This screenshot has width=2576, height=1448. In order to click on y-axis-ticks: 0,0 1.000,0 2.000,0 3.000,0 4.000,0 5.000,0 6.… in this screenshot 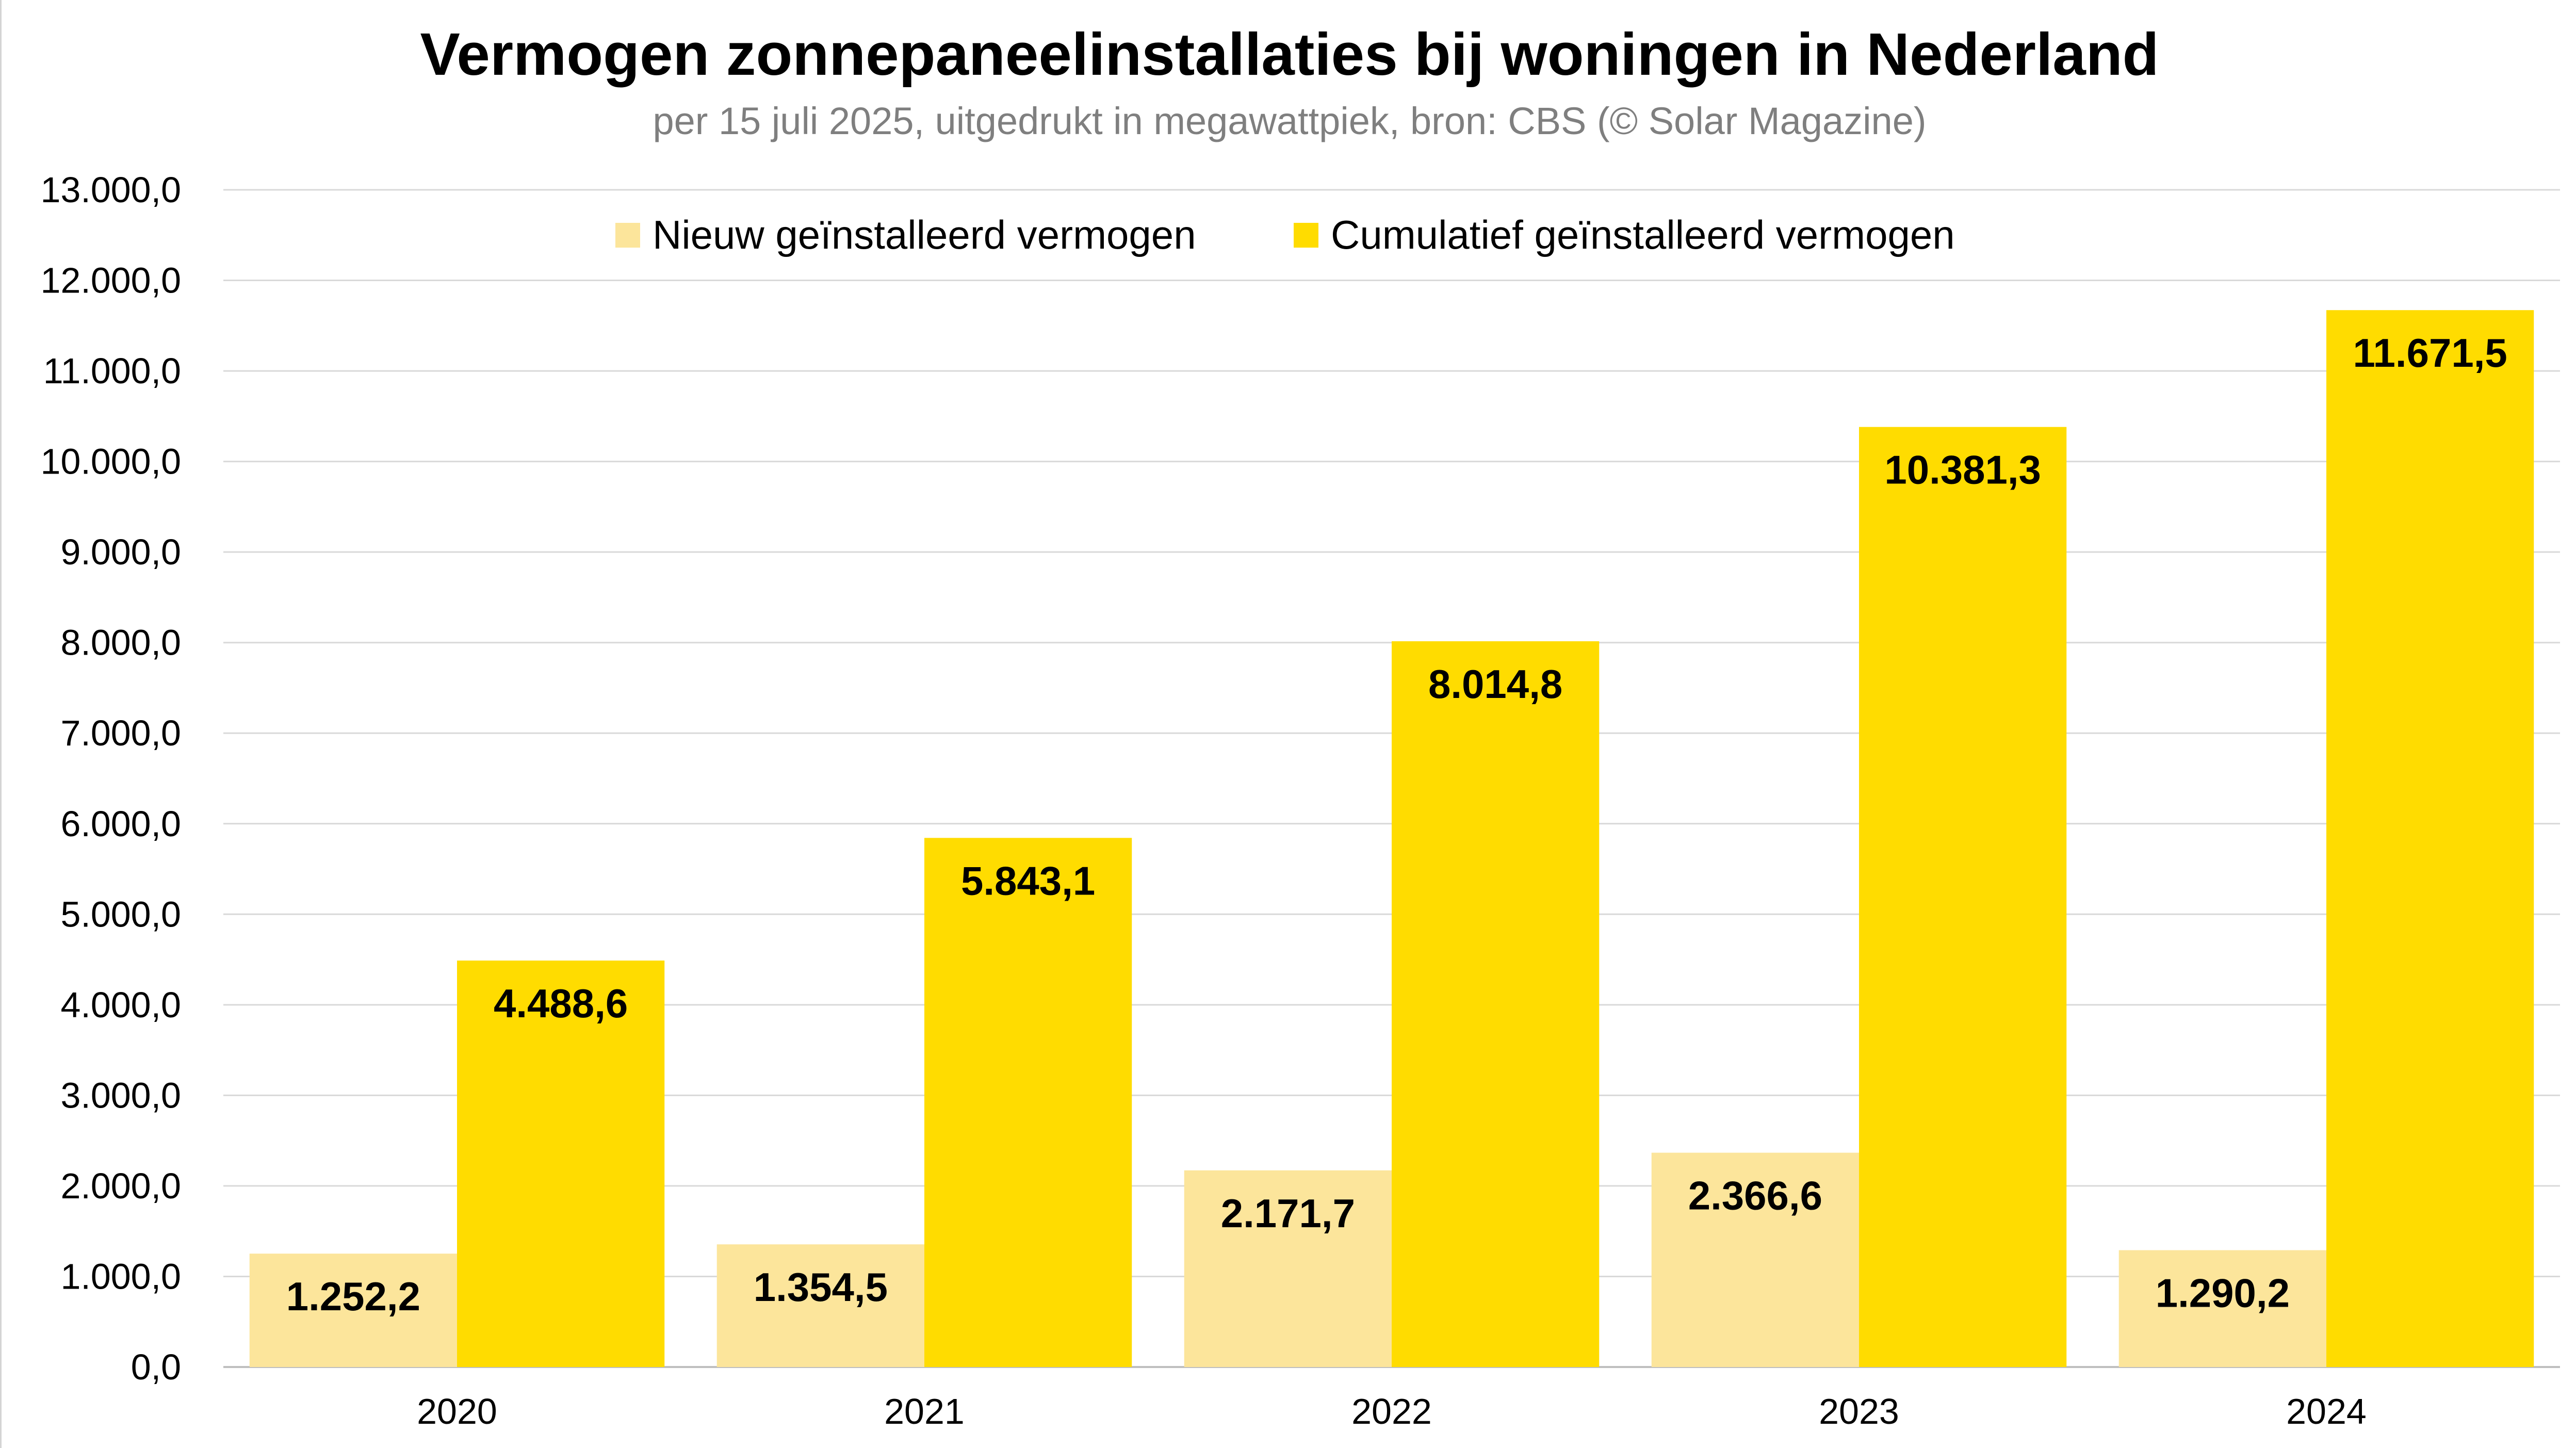, I will do `click(111, 778)`.